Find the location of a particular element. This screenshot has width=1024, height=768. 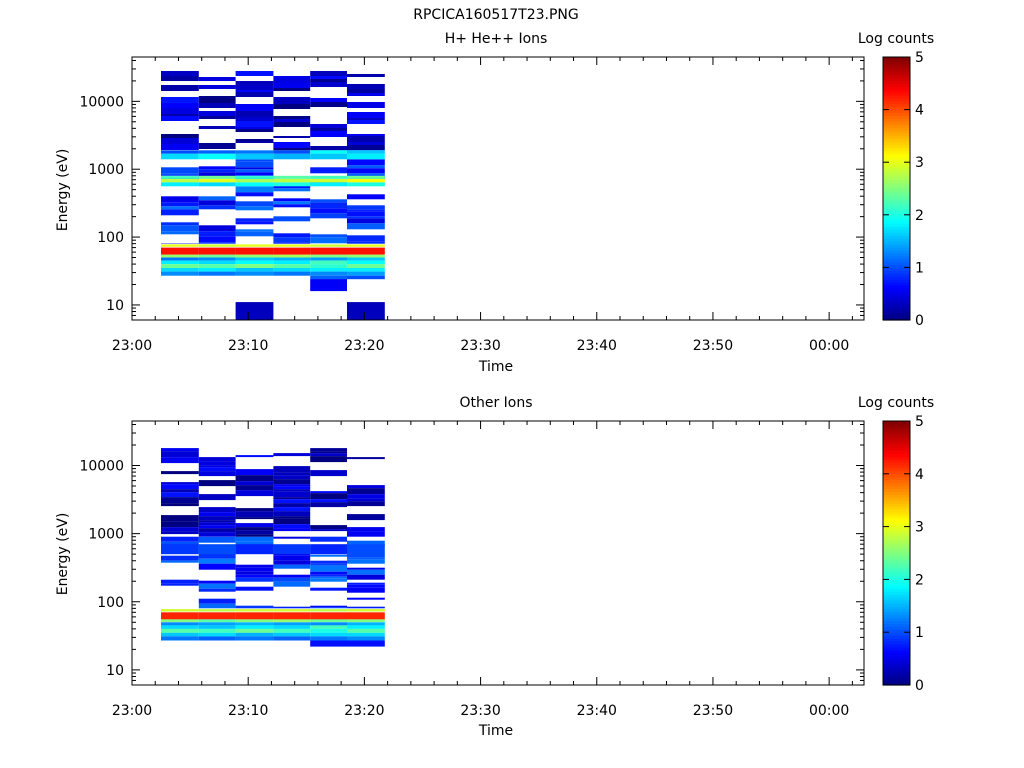

colorbar-tick-label: 1 is located at coordinates (919, 633).